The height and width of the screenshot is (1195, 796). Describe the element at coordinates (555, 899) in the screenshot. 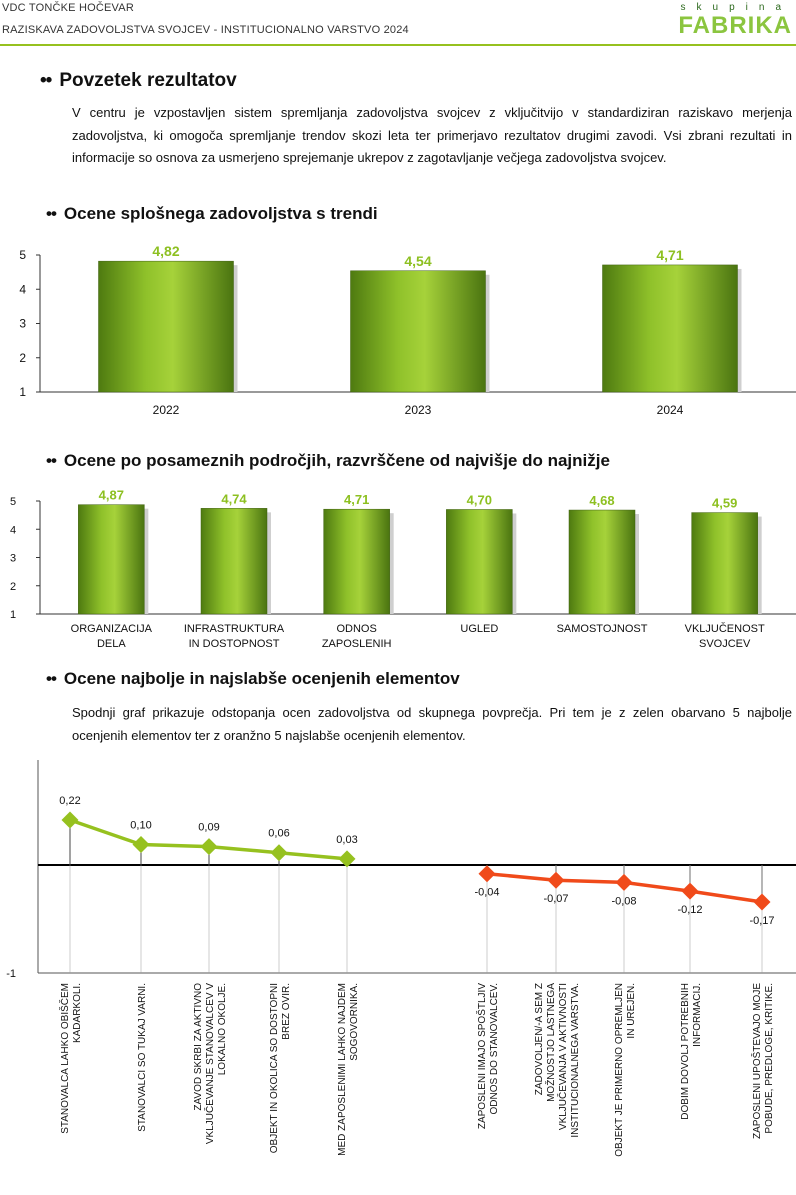

I see `data-label: -0,07` at that location.